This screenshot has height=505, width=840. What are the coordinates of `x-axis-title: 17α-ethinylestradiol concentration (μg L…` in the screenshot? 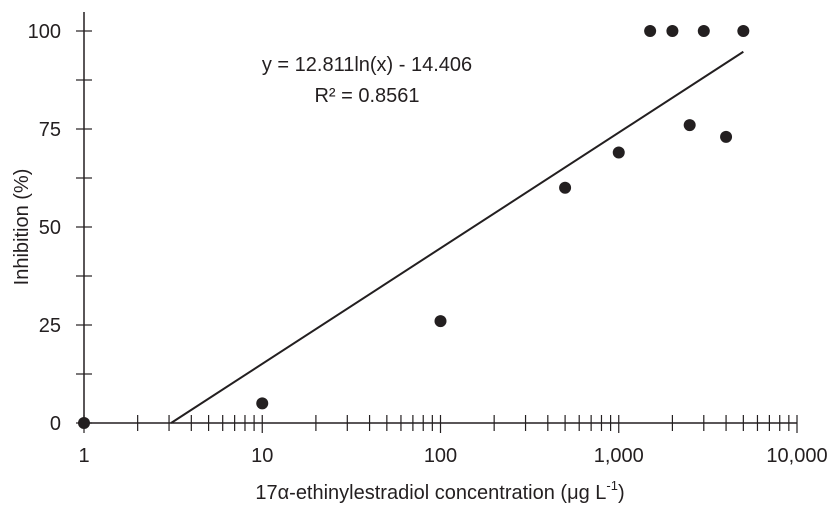 It's located at (439, 491).